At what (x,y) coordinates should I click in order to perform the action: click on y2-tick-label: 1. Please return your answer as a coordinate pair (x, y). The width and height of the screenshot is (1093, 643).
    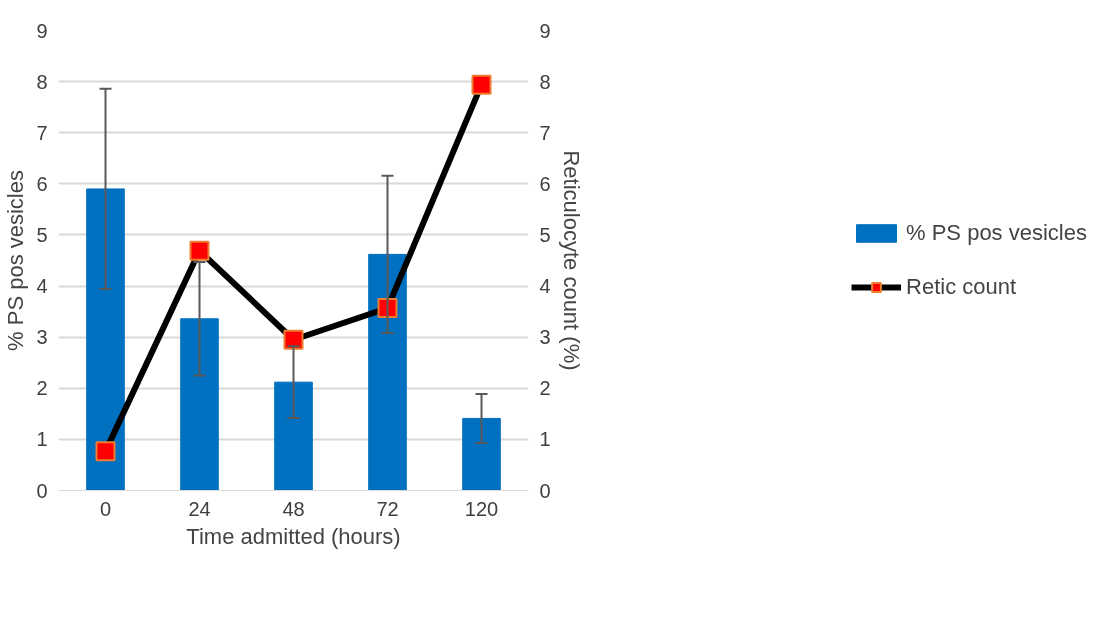
    Looking at the image, I should click on (545, 439).